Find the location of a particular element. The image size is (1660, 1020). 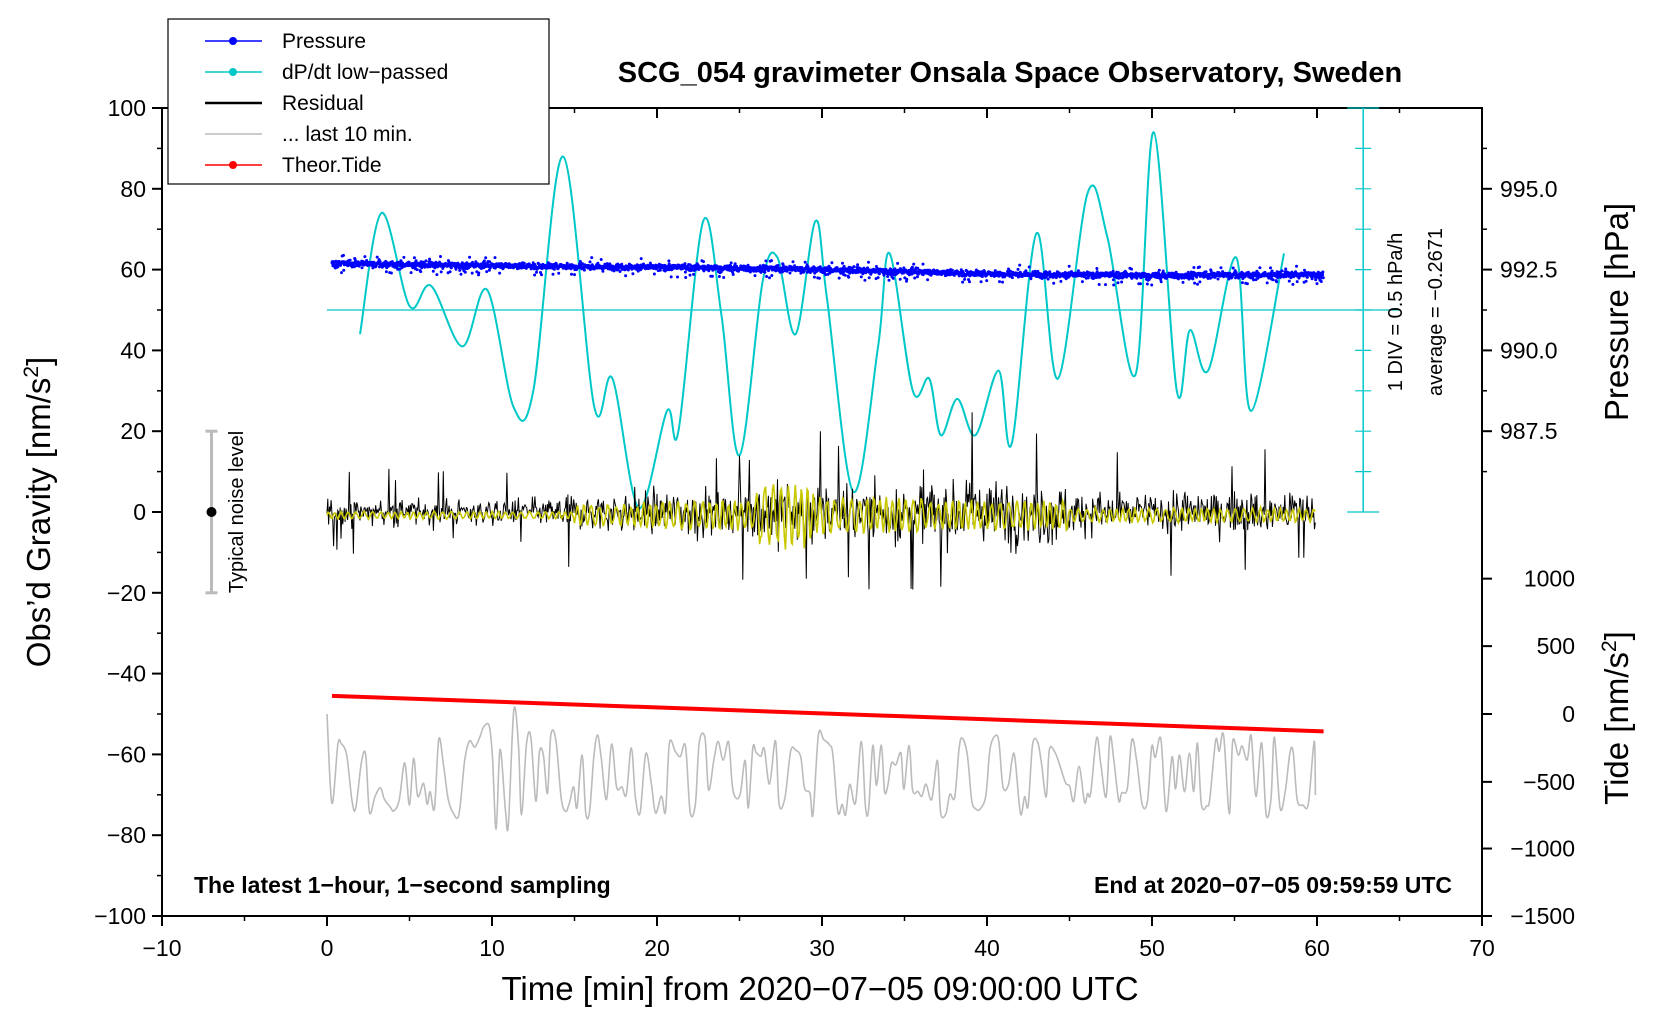

pressure-tick-label: 990.0 is located at coordinates (1529, 350).